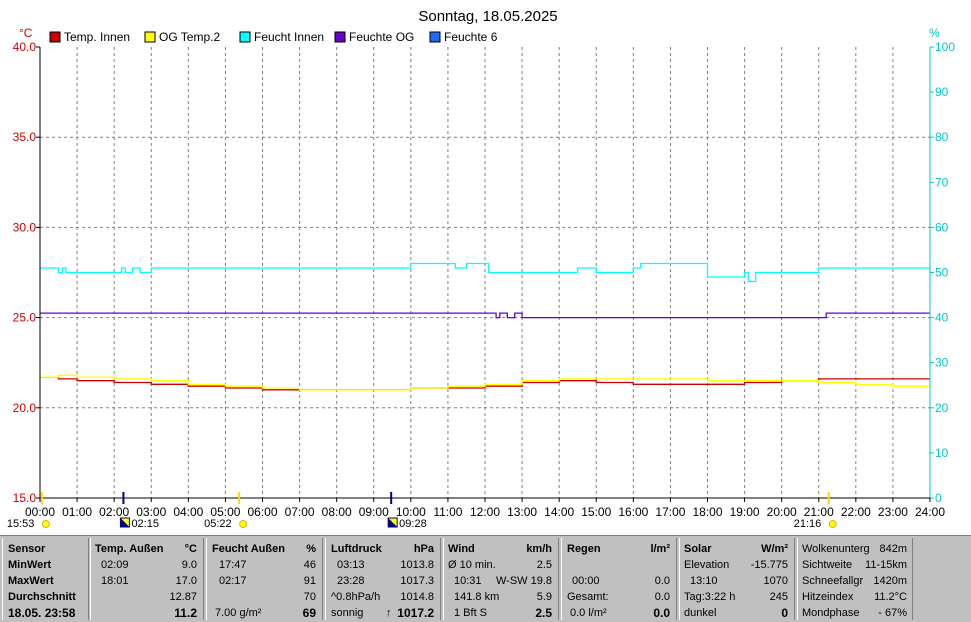  I want to click on moon-icon-shade, so click(125, 522).